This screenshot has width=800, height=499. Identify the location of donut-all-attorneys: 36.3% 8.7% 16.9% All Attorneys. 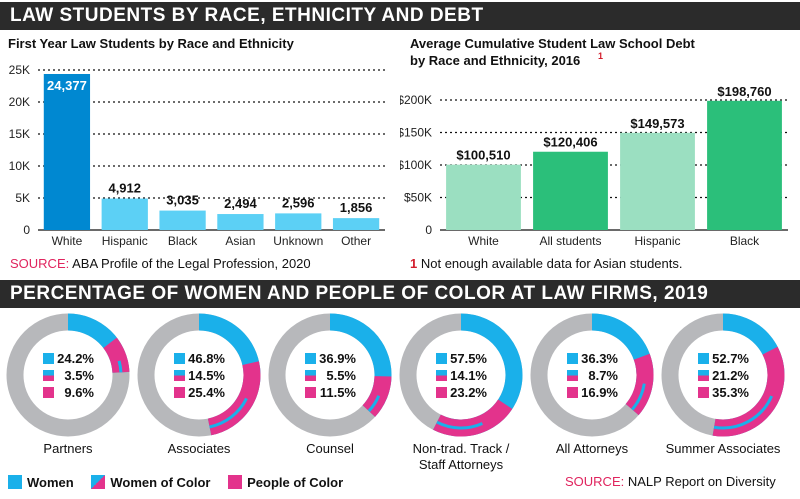
(592, 384).